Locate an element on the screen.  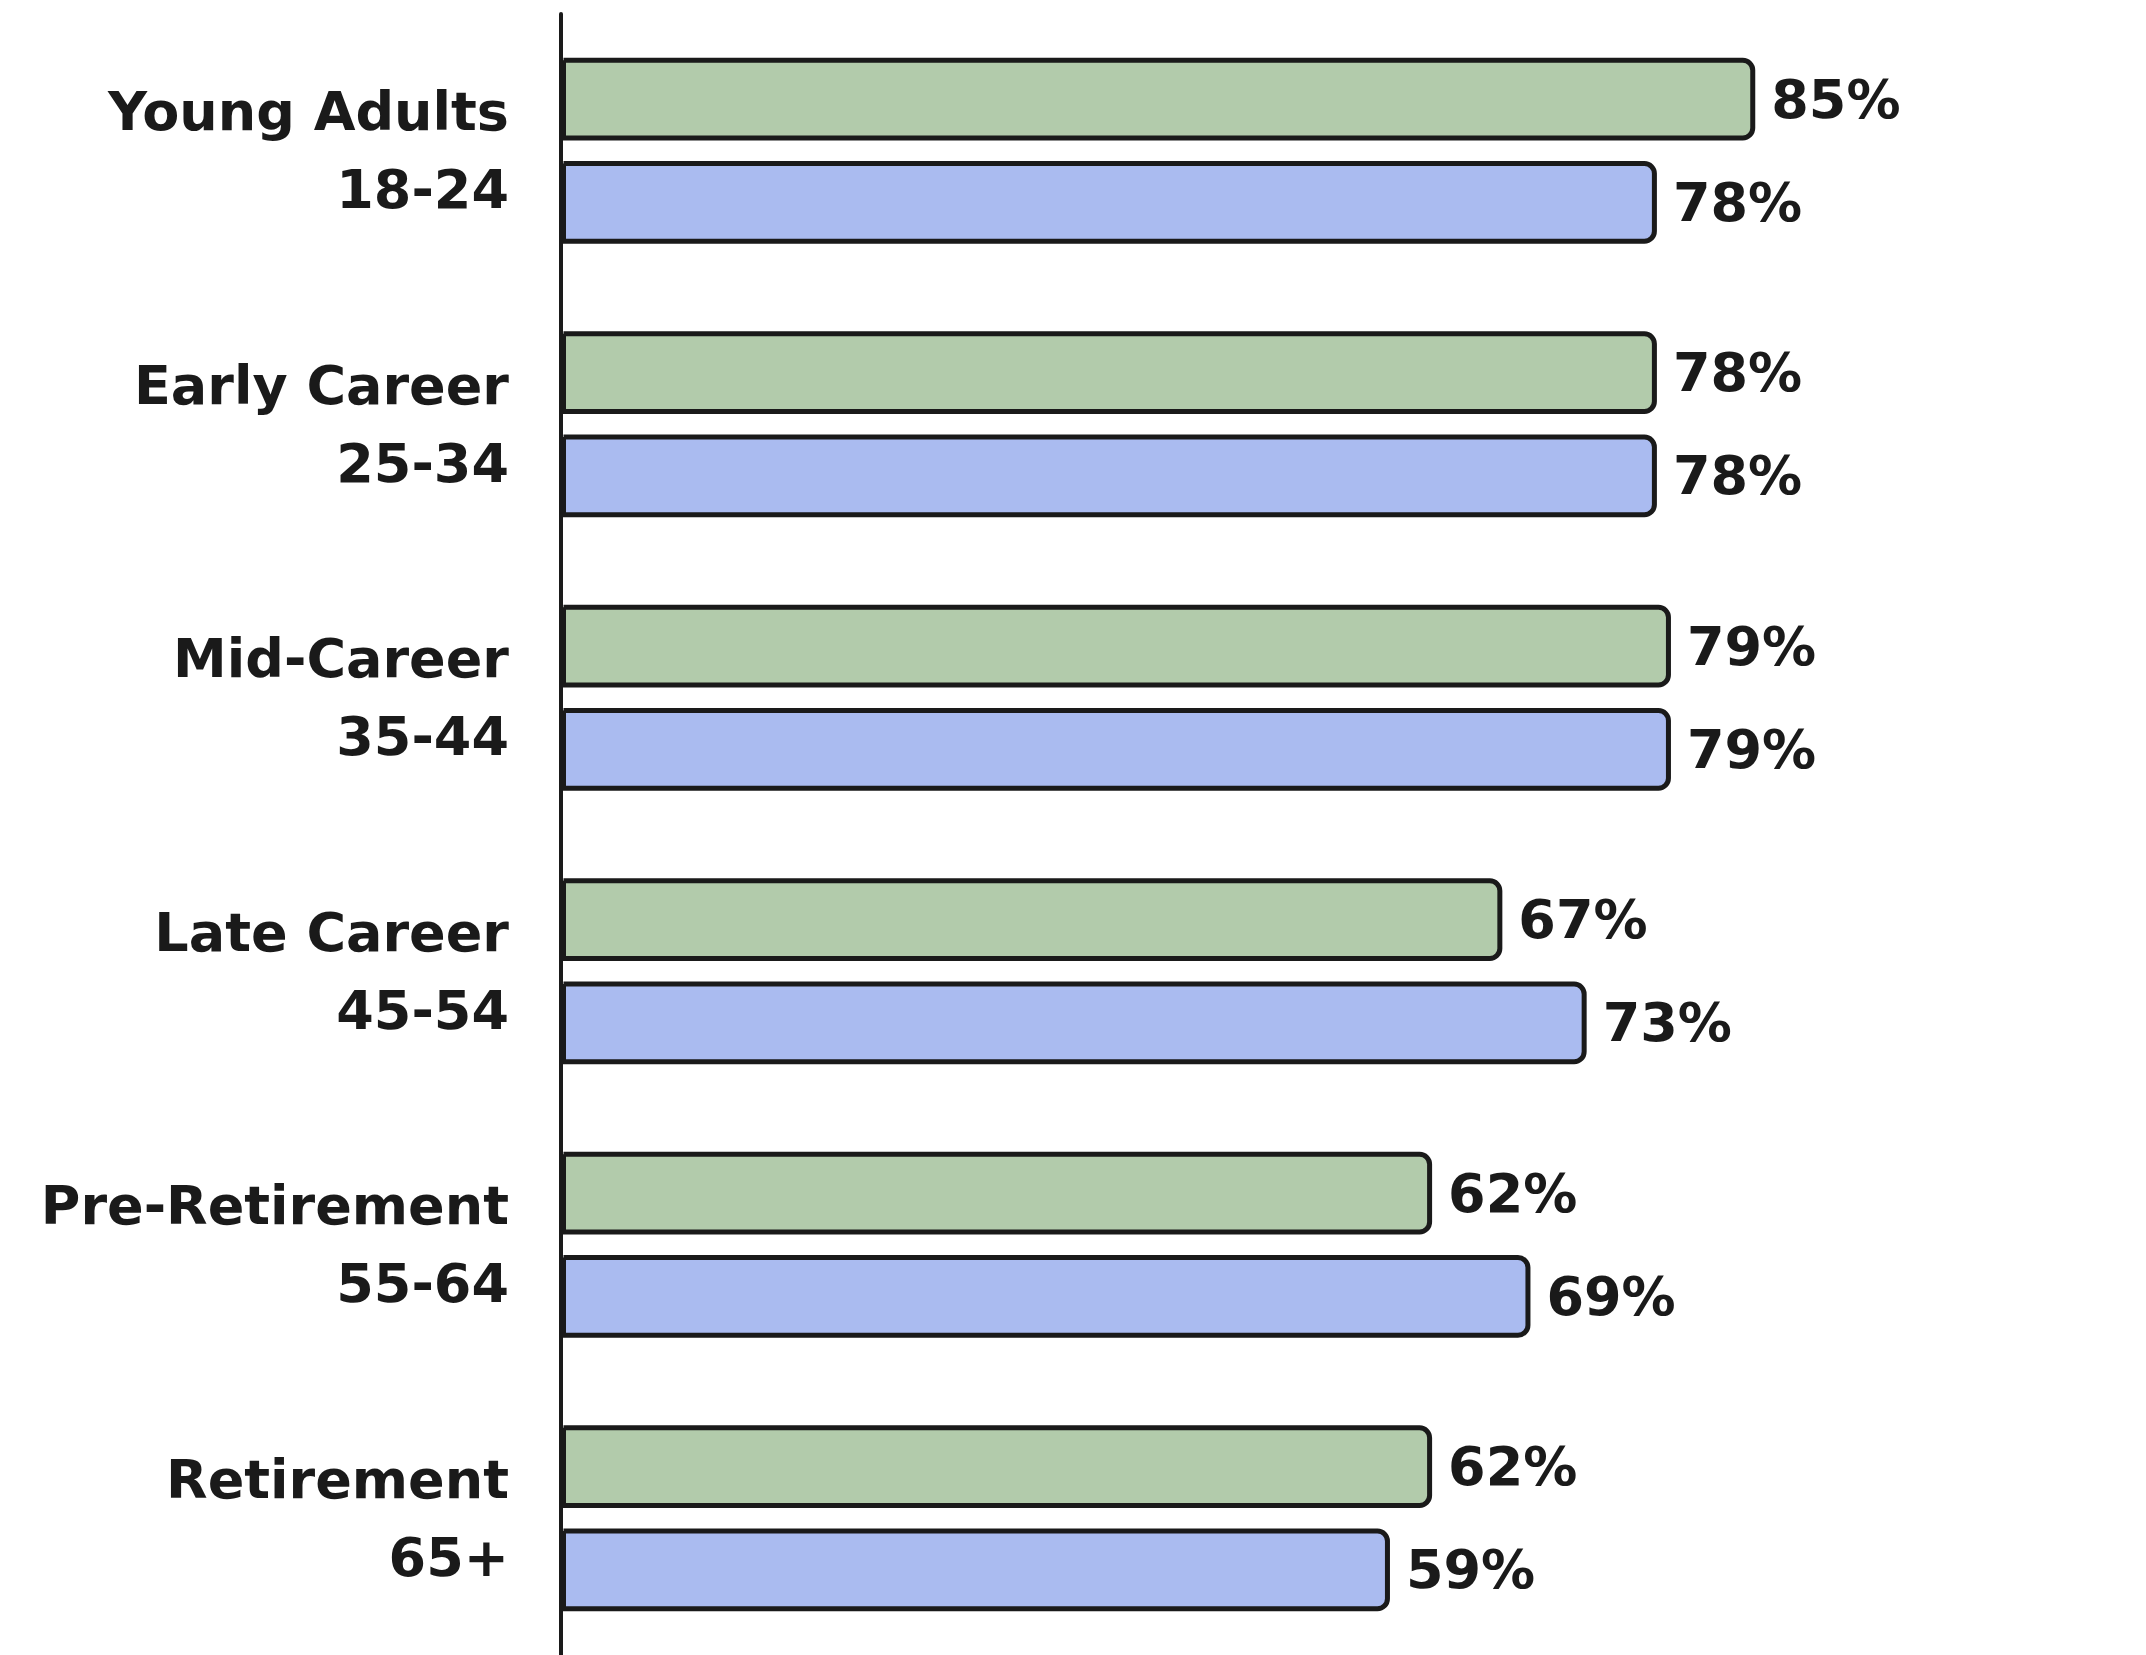
y-tick-label: Pre-Retirement 55-64 is located at coordinates (274, 1245).